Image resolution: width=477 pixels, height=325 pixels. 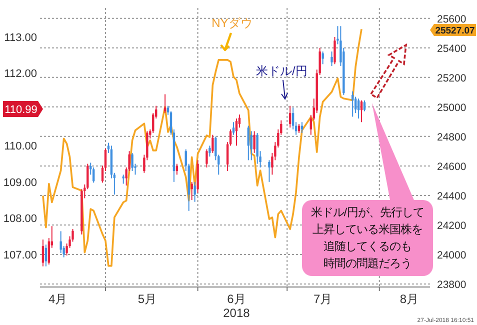 What do you see at coordinates (451, 196) in the screenshot?
I see `y2-tick-label: 24400` at bounding box center [451, 196].